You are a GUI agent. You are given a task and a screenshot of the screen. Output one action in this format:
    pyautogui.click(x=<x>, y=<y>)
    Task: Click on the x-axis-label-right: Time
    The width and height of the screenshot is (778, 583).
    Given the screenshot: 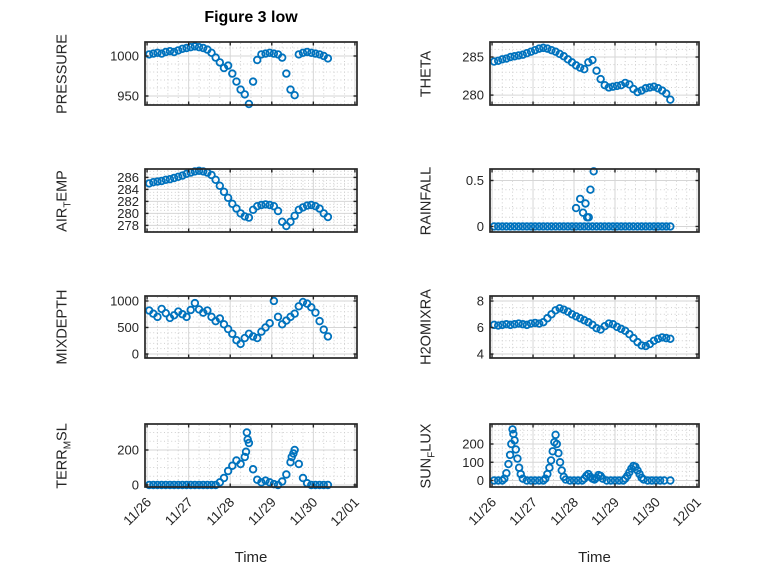 What is the action you would take?
    pyautogui.click(x=594, y=557)
    